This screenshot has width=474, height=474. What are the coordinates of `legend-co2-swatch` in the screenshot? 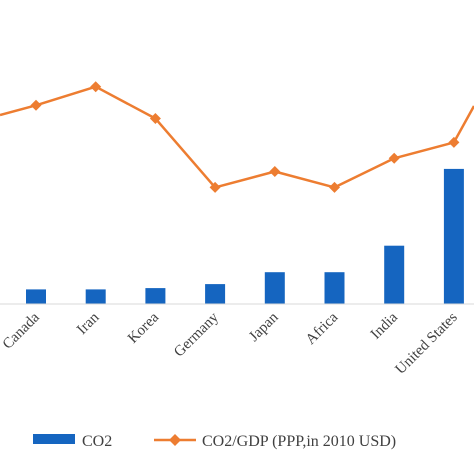 It's located at (54, 439).